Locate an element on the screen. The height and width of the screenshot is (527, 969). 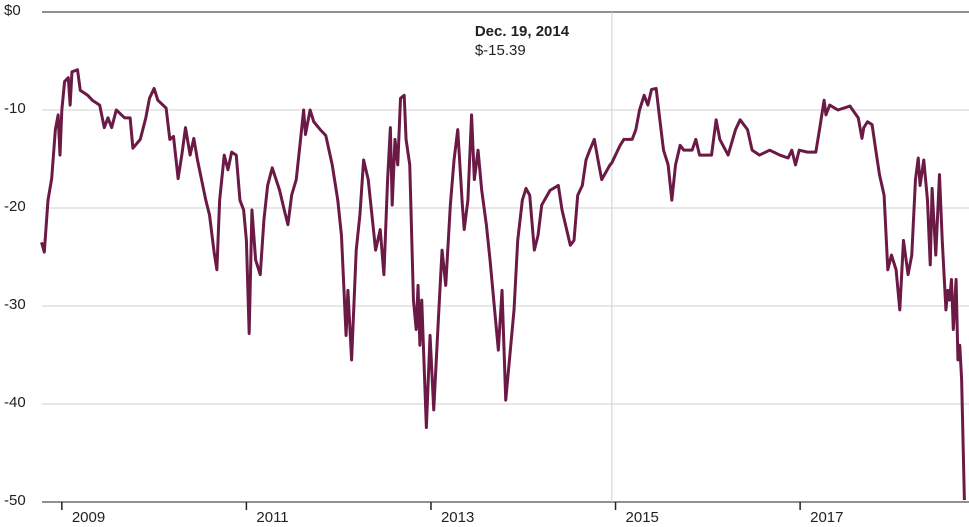
x-tick-label: 2011 is located at coordinates (272, 517).